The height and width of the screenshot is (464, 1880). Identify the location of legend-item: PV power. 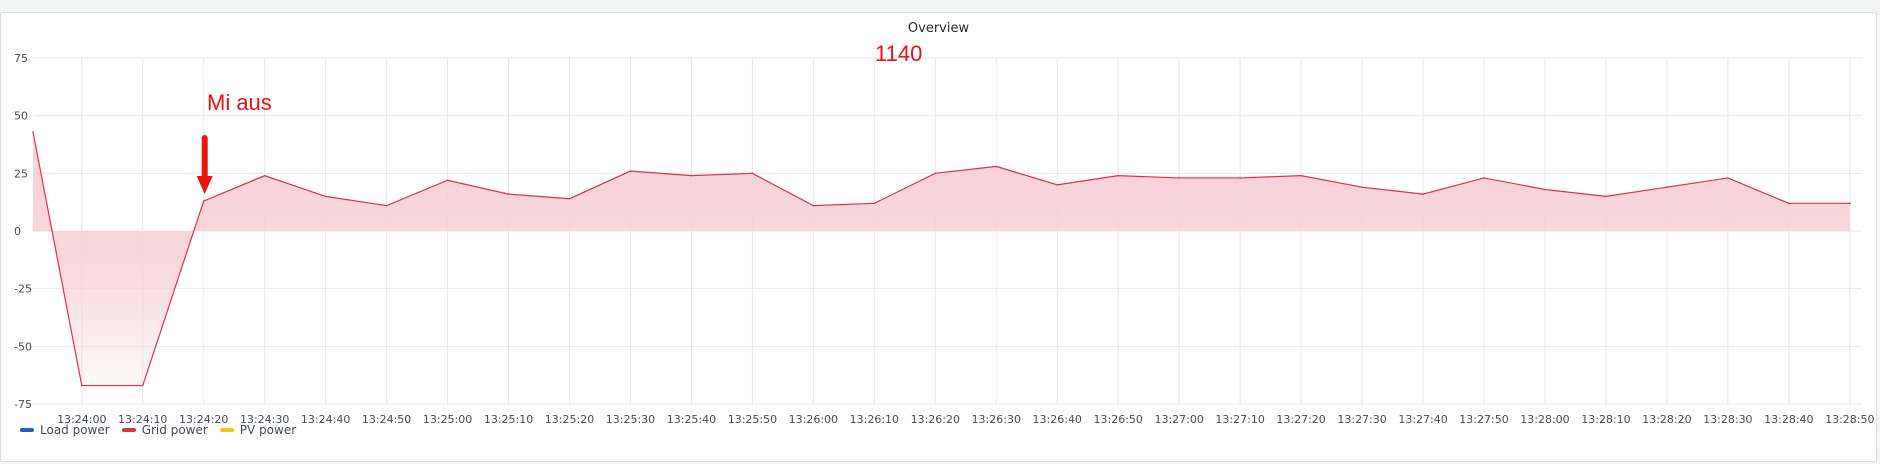
(258, 430).